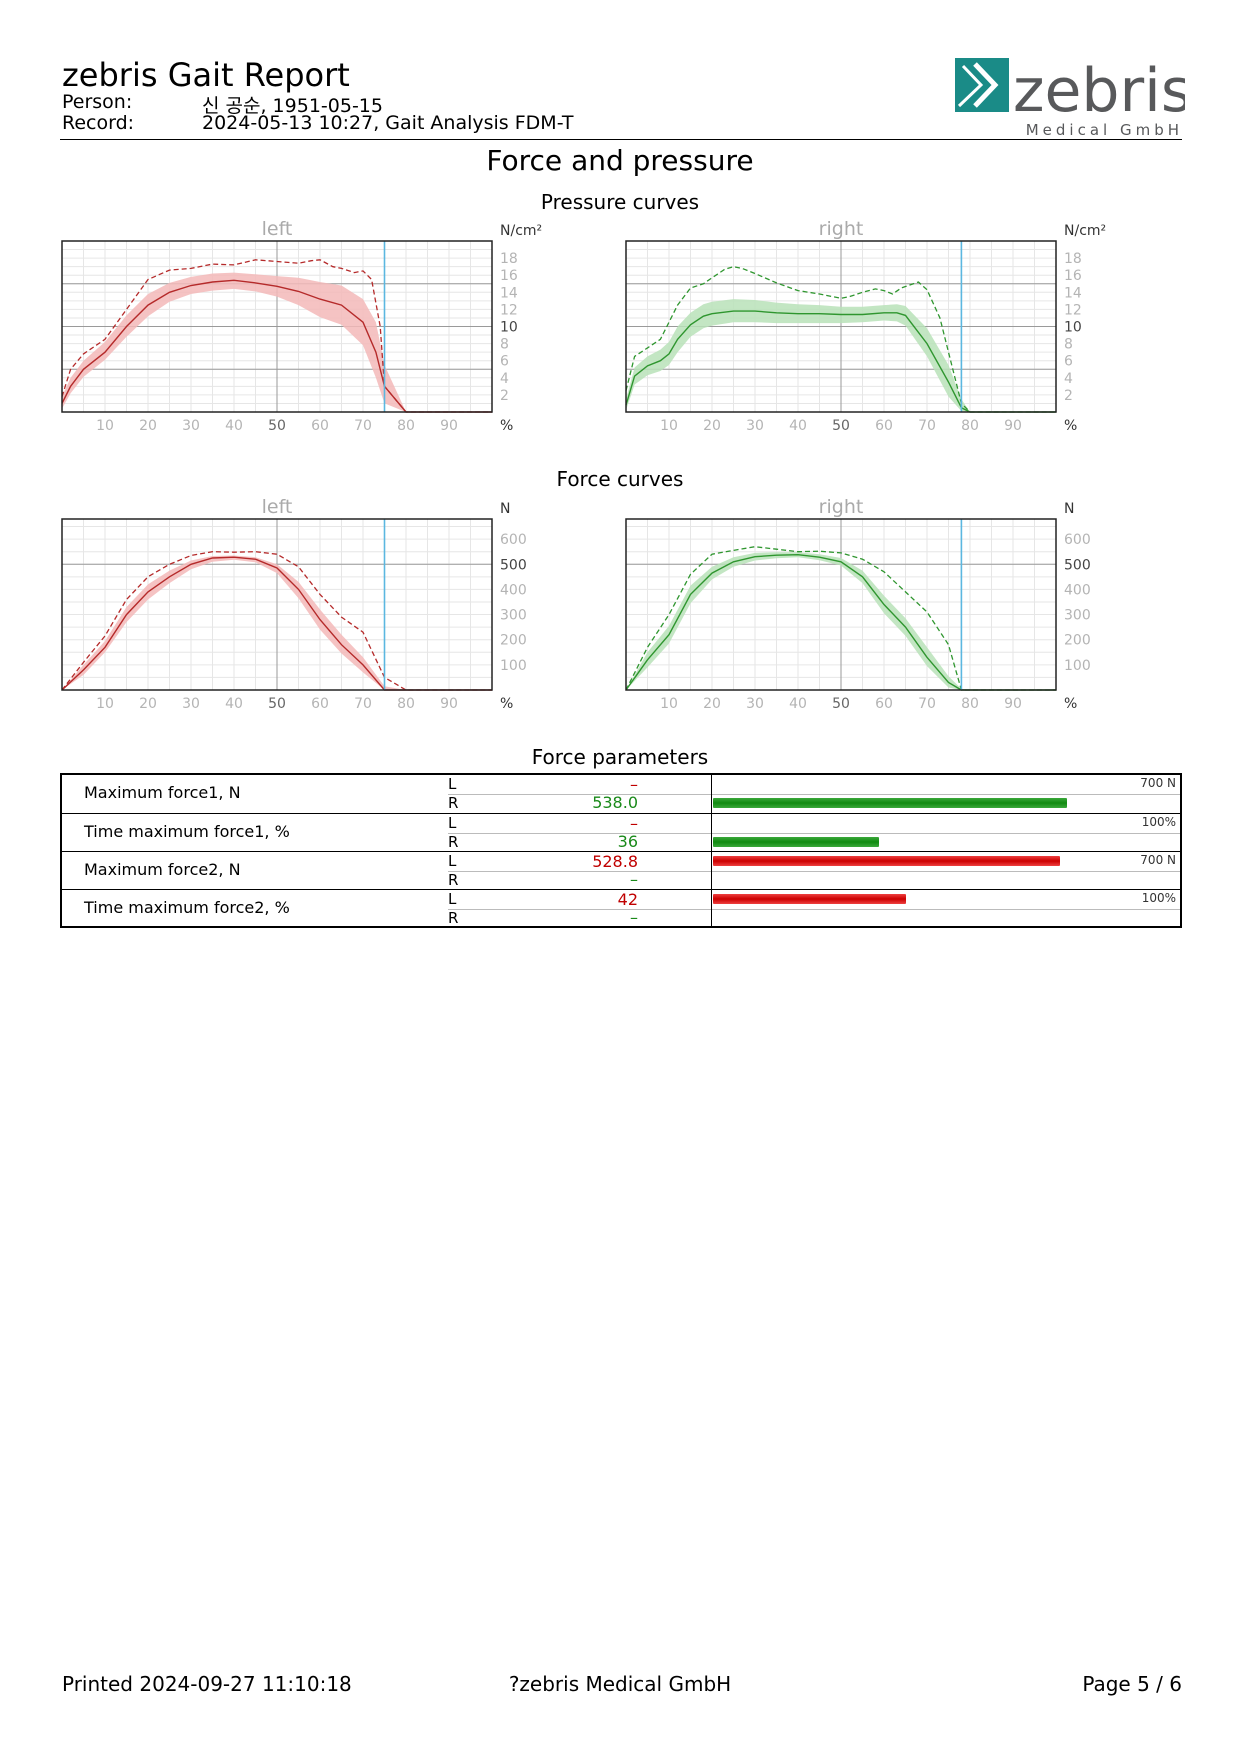 The width and height of the screenshot is (1240, 1755). I want to click on force-parameters-title: Force parameters, so click(620, 757).